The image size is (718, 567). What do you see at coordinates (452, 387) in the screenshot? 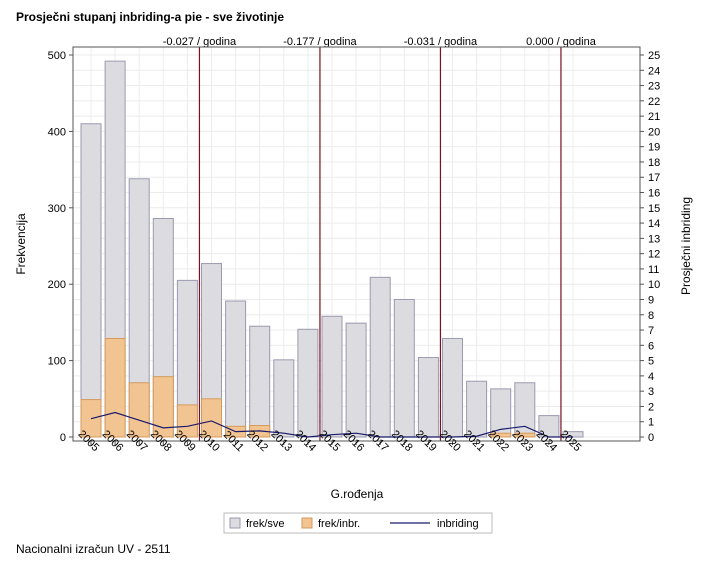
I see `bar-freksve-2020` at bounding box center [452, 387].